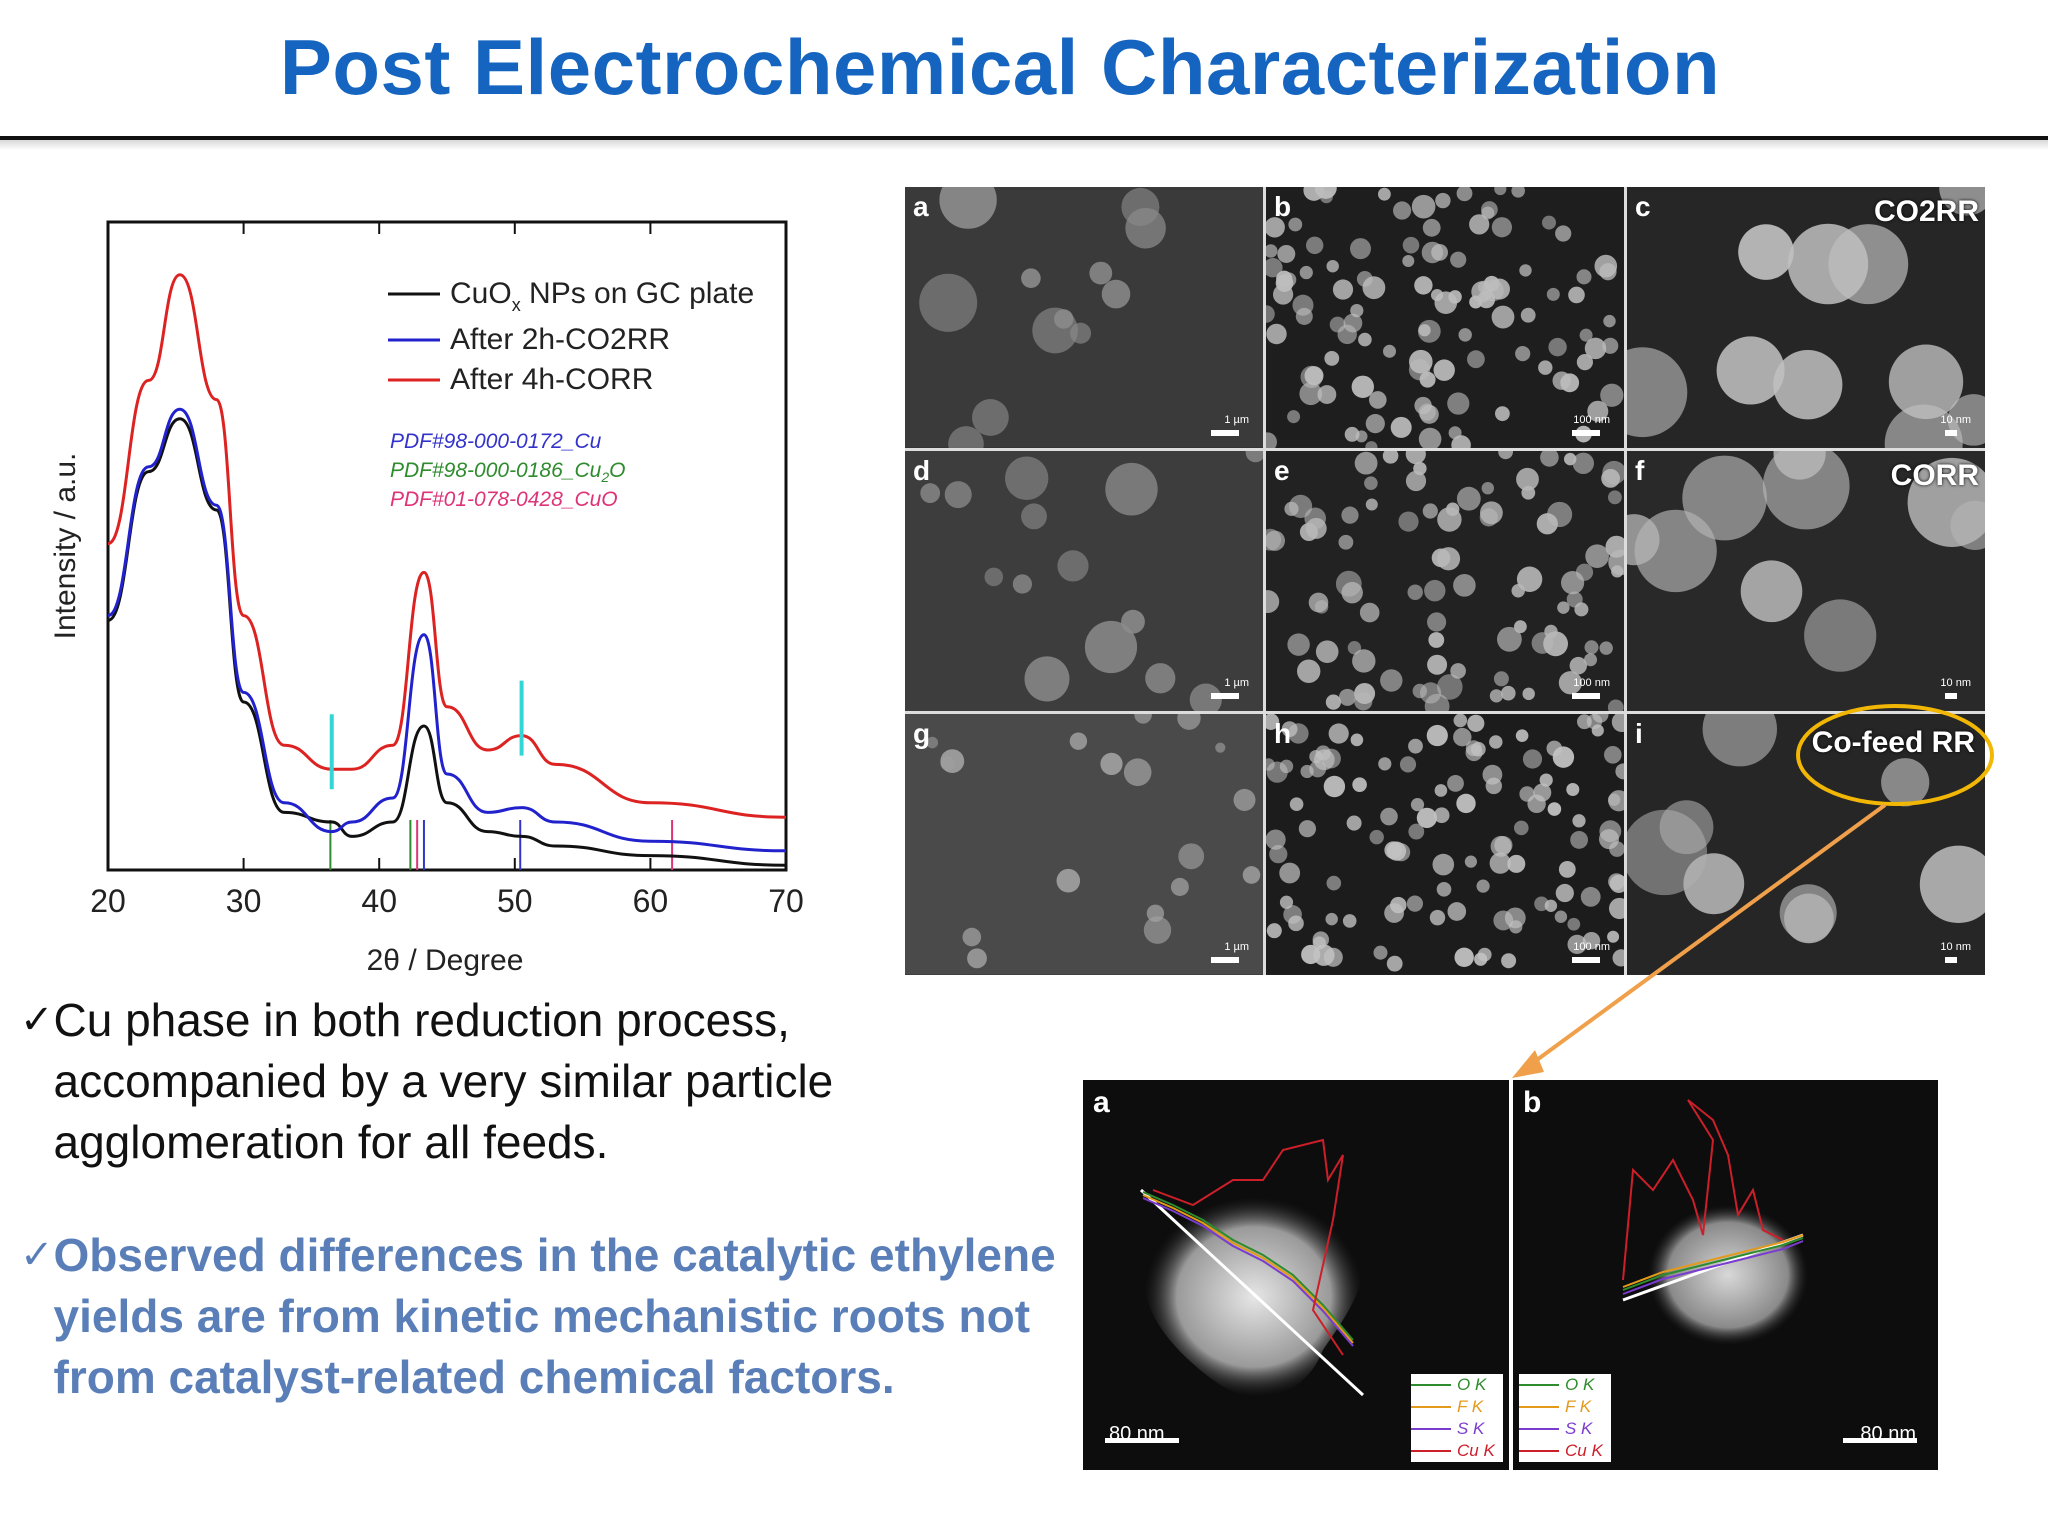  I want to click on x-tick-label: 70, so click(786, 901).